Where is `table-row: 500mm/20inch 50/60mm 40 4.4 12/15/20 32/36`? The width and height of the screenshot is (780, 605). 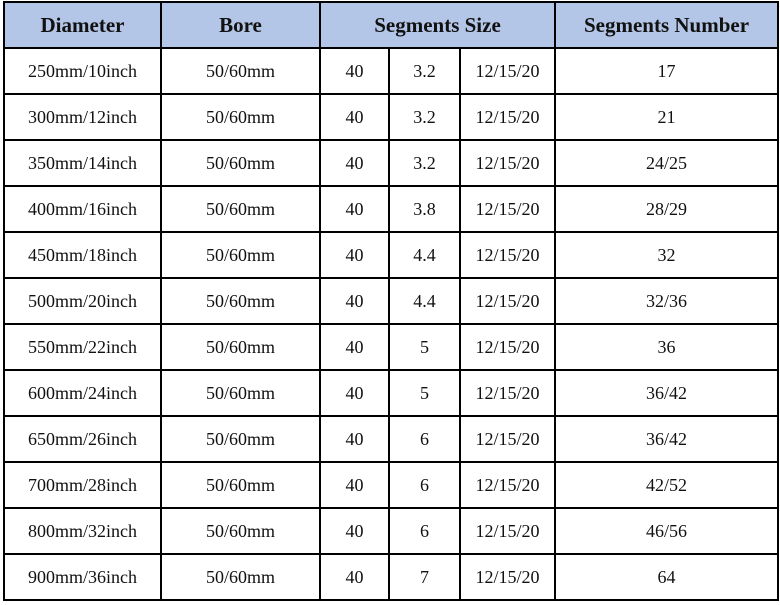
table-row: 500mm/20inch 50/60mm 40 4.4 12/15/20 32/36 is located at coordinates (391, 301).